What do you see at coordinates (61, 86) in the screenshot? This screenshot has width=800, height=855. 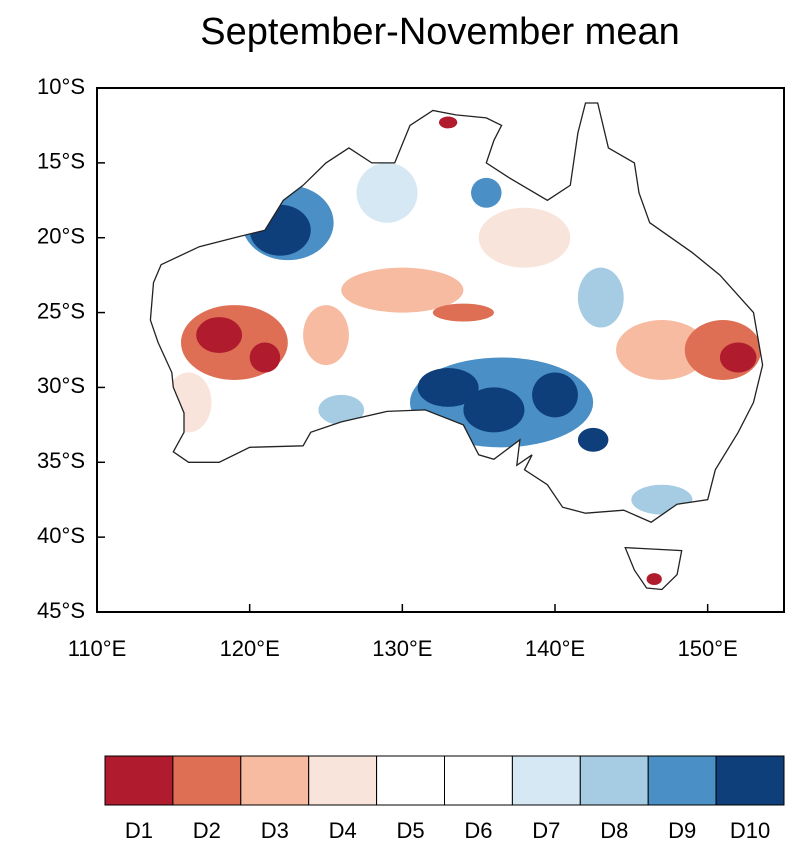 I see `y-tick-label: 10°S` at bounding box center [61, 86].